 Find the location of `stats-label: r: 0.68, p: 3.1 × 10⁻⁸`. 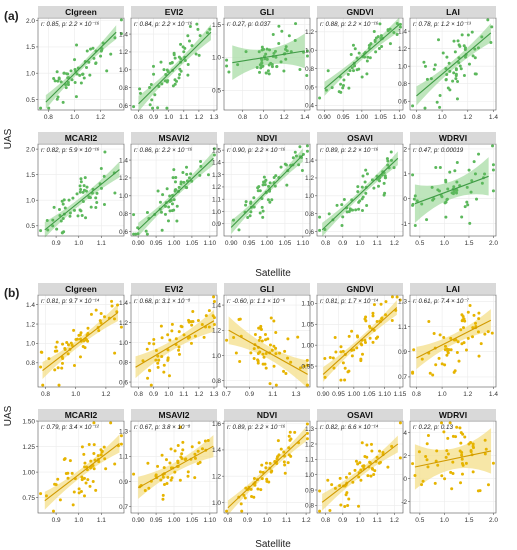

stats-label: r: 0.68, p: 3.1 × 10⁻⁸ is located at coordinates (162, 301).